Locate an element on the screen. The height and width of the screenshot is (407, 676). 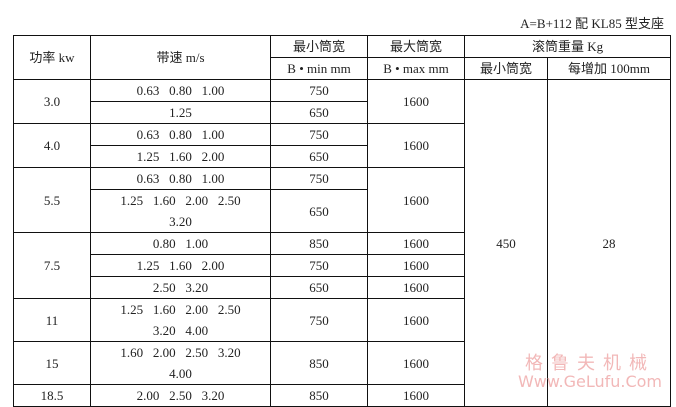
header-power: 功率 kw is located at coordinates (52, 57).